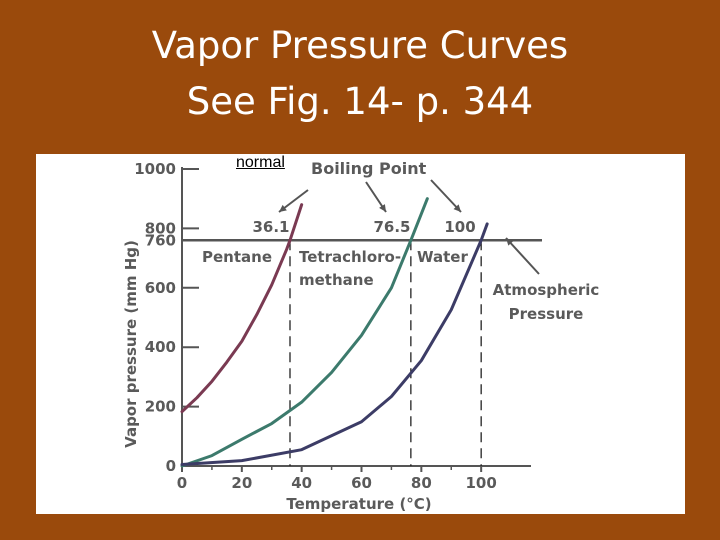 This screenshot has height=540, width=720. I want to click on y-tick-label: 600, so click(160, 288).